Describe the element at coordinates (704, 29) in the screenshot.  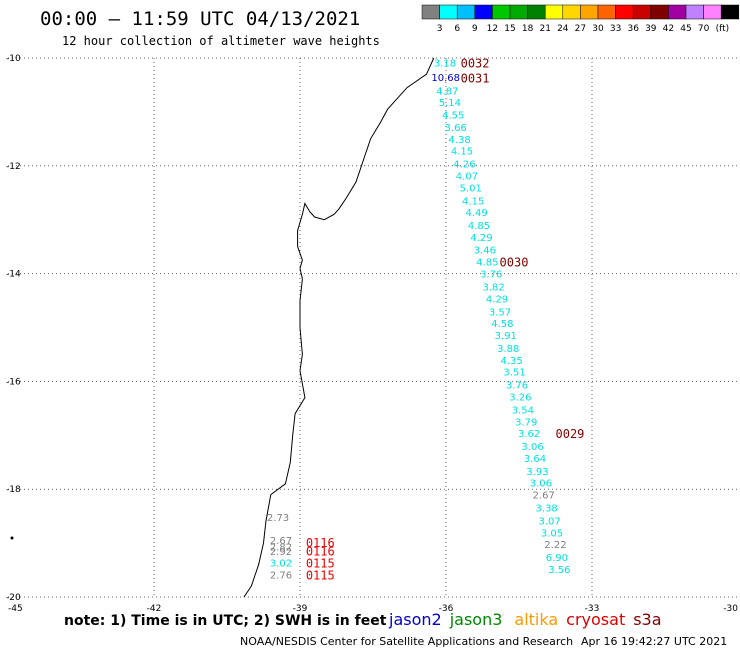
I see `legend-level-label: 70` at that location.